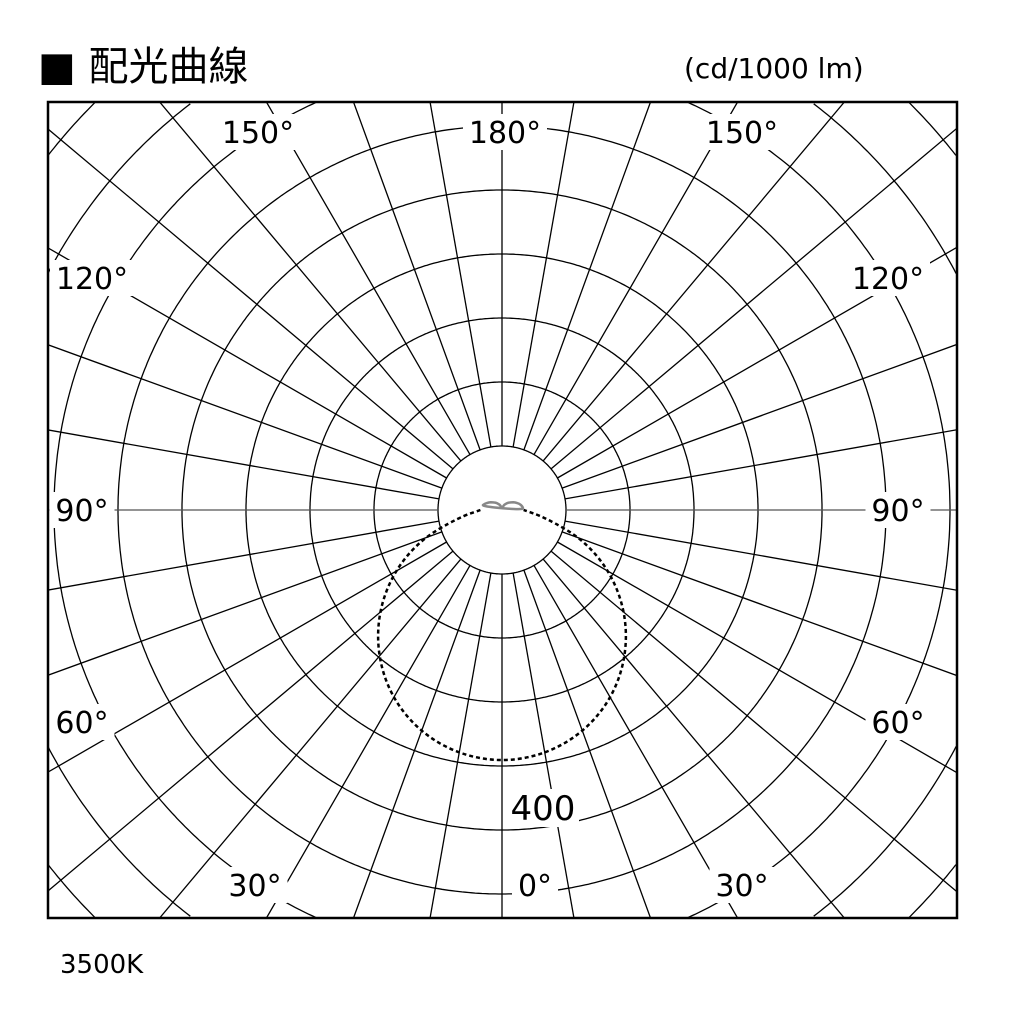  What do you see at coordinates (502, 635) in the screenshot?
I see `distribution-curve-lower` at bounding box center [502, 635].